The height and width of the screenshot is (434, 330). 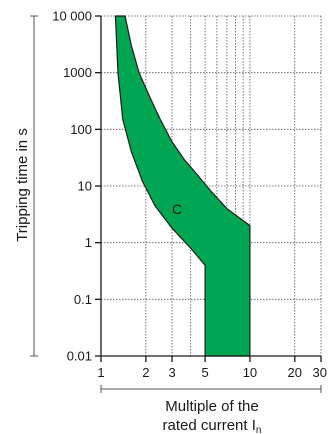 I want to click on y-tick-label: 0.1, so click(x=83, y=299).